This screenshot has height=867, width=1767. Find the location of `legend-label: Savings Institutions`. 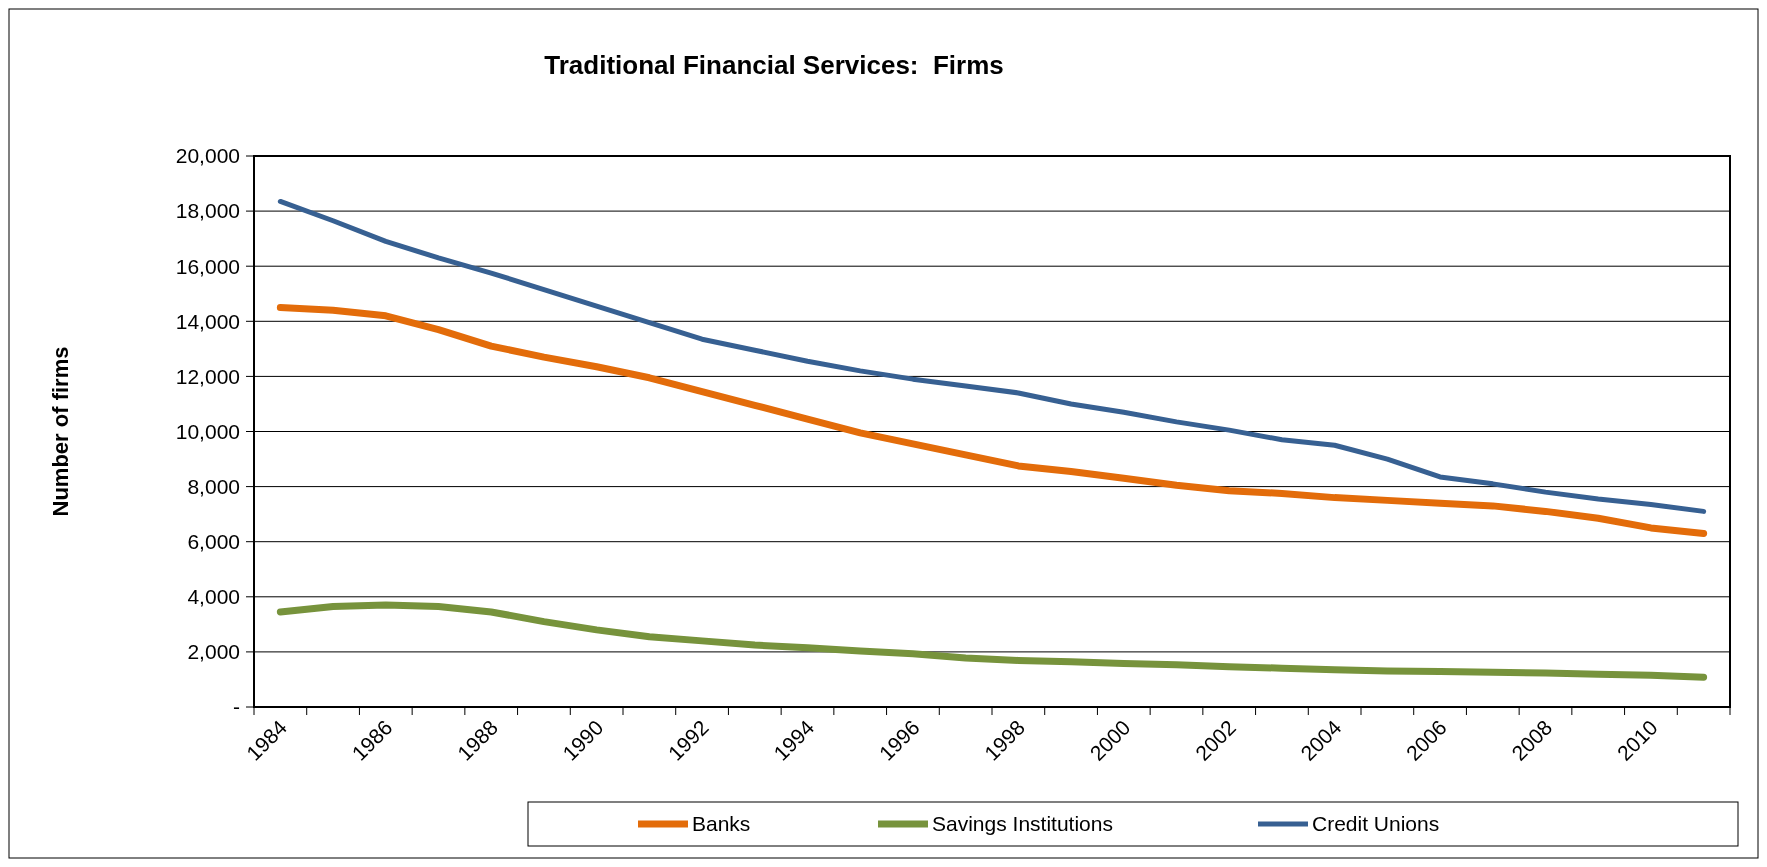

legend-label: Savings Institutions is located at coordinates (1022, 824).